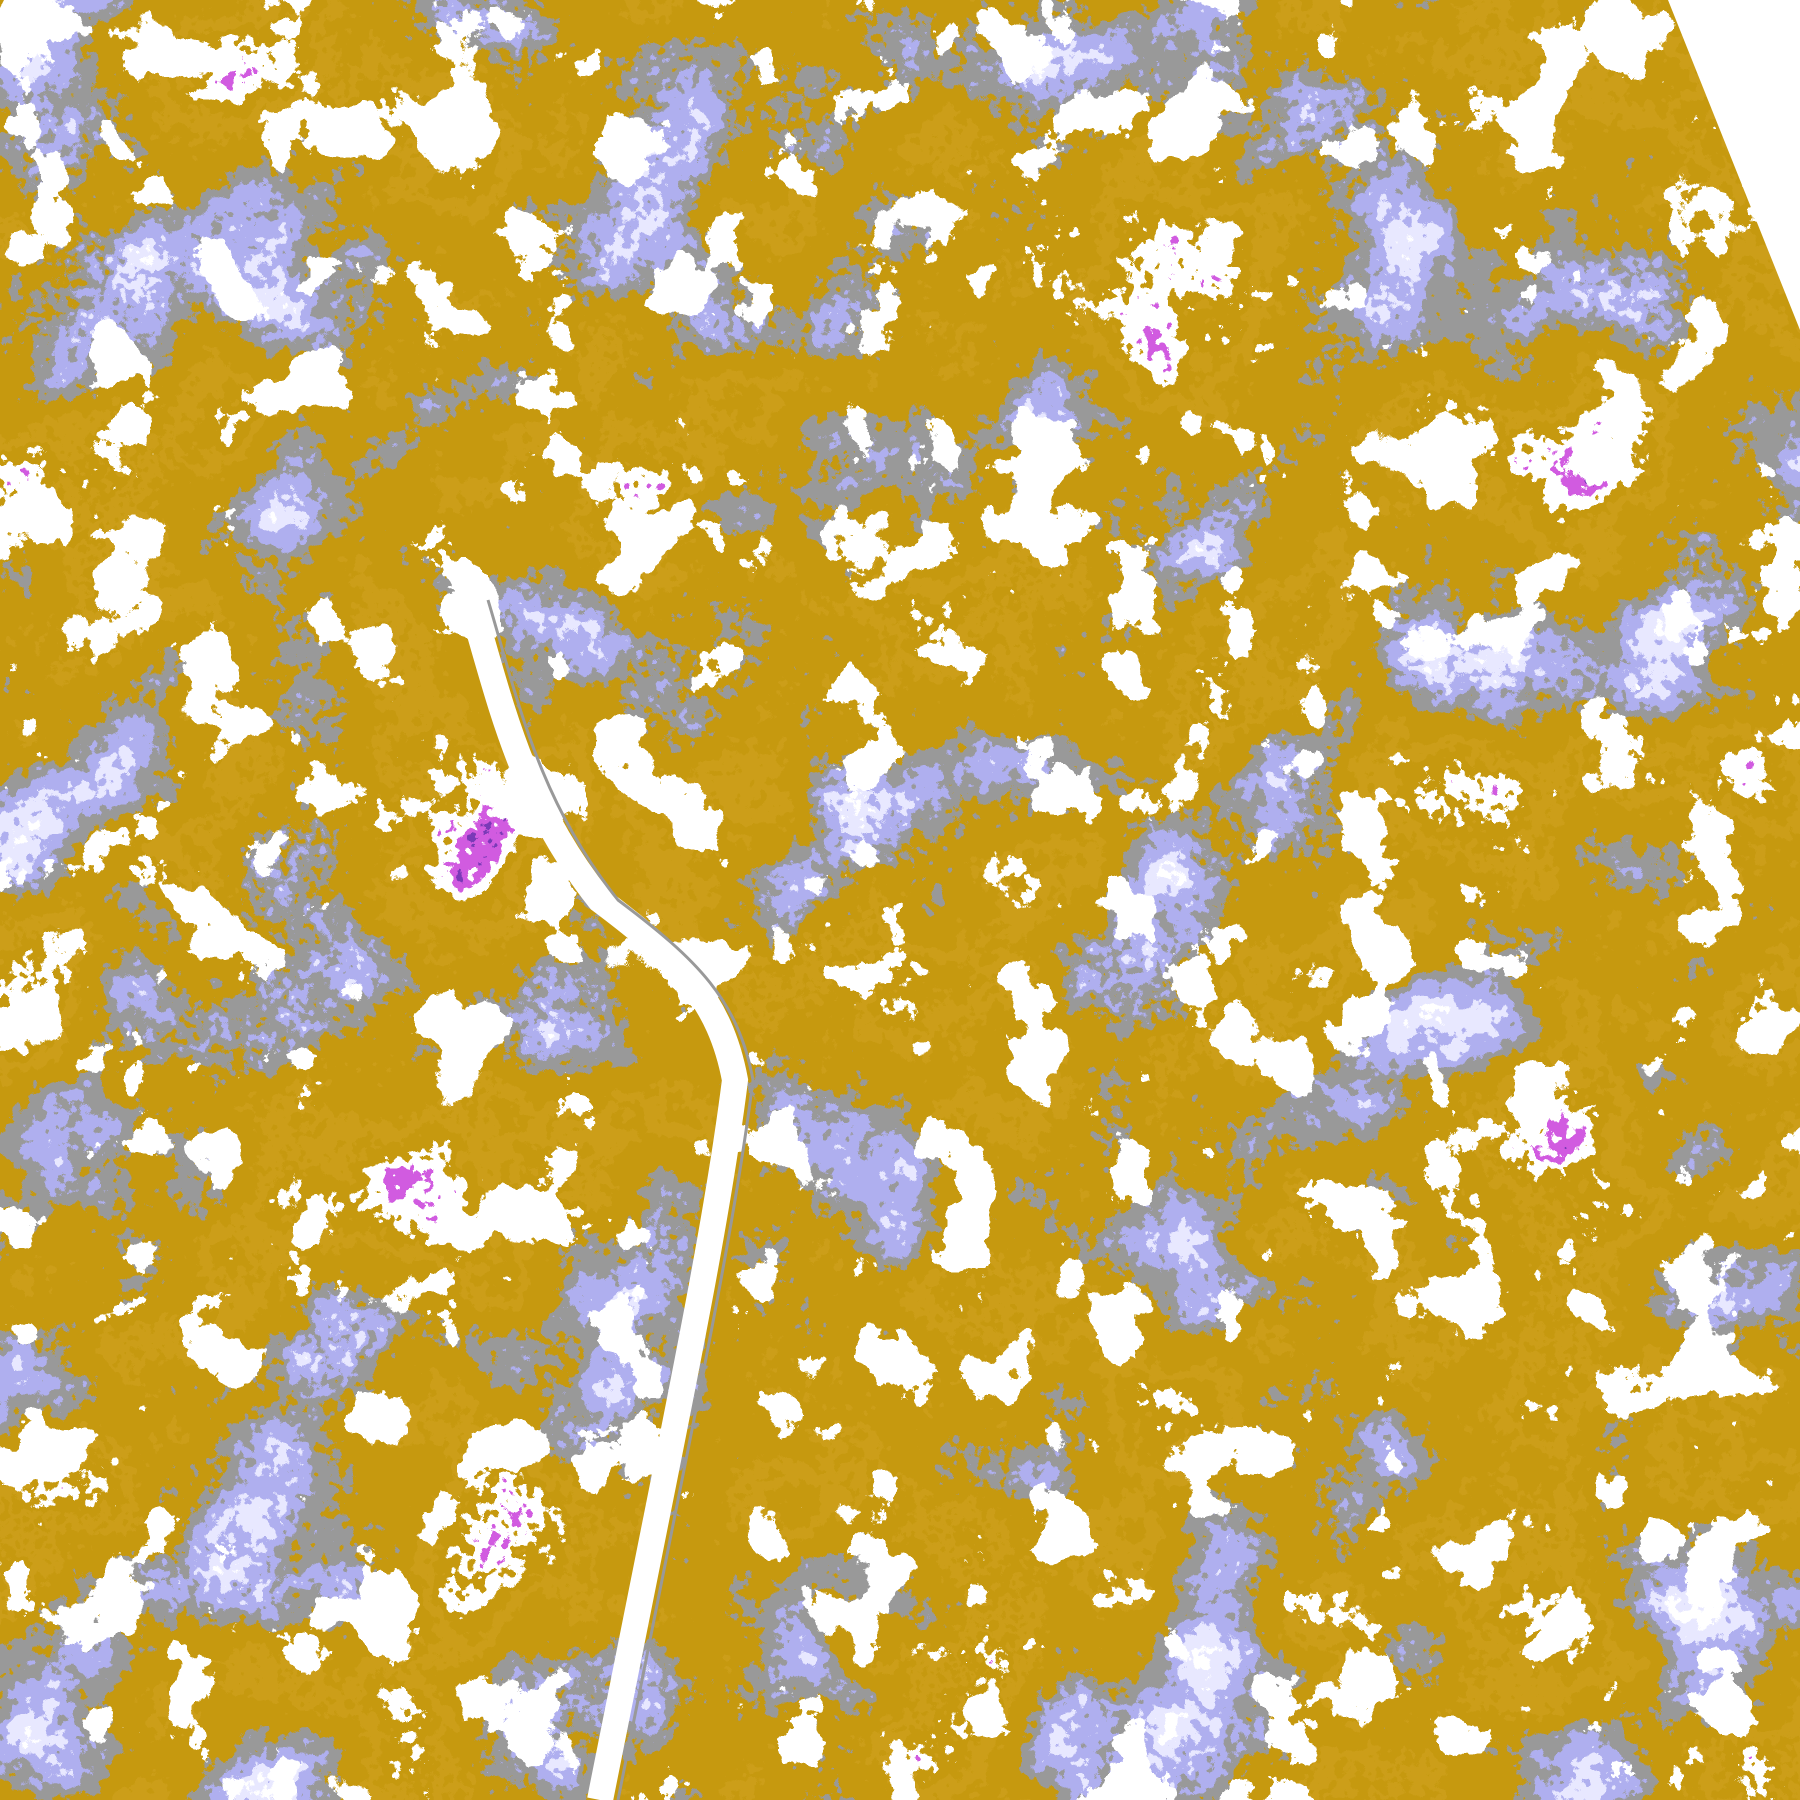 The width and height of the screenshot is (1800, 1800). I want to click on coastline-gap, so click(603, 1198).